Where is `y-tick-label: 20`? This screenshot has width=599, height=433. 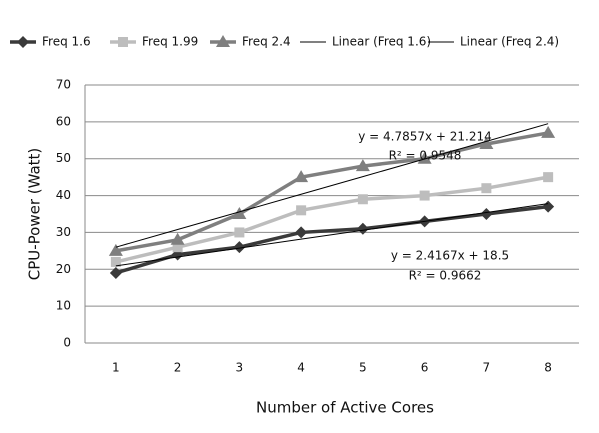
y-tick-label: 20 is located at coordinates (63, 269).